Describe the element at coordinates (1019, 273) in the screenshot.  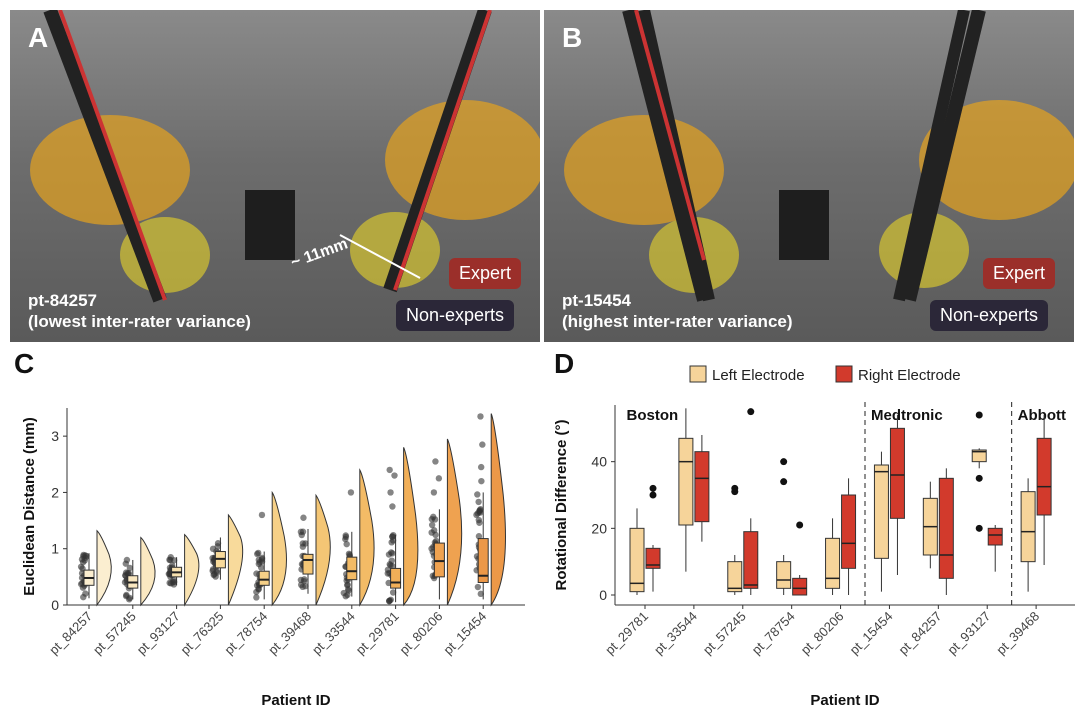
I see `panel-b-expert-tag: Expert` at that location.